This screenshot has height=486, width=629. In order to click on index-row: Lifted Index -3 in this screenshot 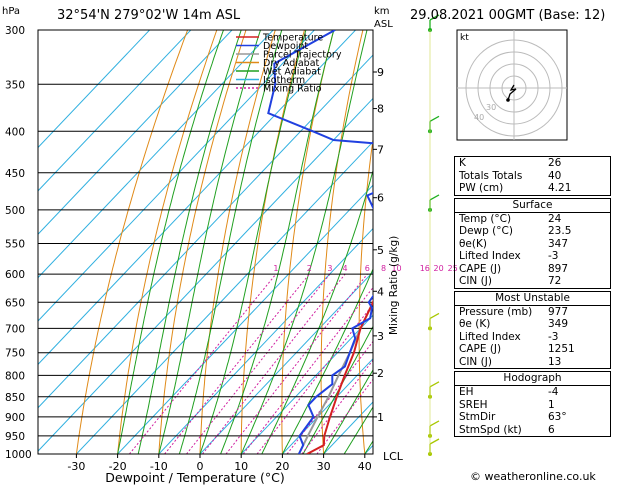, I will do `click(532, 337)`.